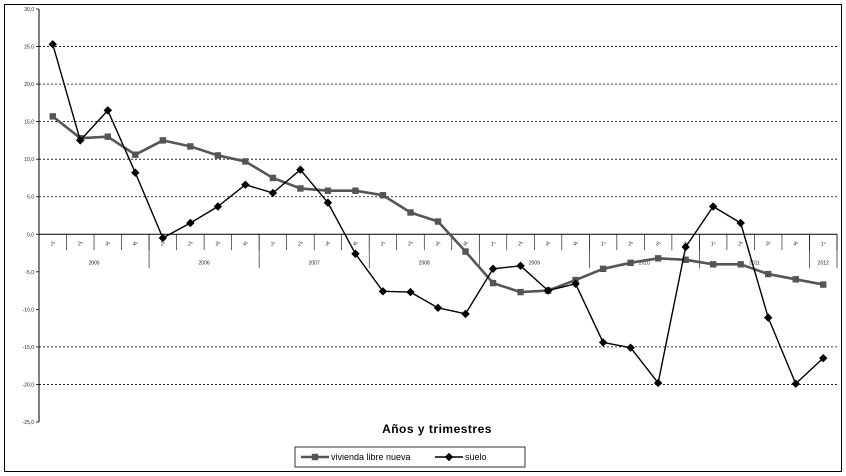 This screenshot has width=846, height=476. I want to click on year-label: 2012, so click(823, 263).